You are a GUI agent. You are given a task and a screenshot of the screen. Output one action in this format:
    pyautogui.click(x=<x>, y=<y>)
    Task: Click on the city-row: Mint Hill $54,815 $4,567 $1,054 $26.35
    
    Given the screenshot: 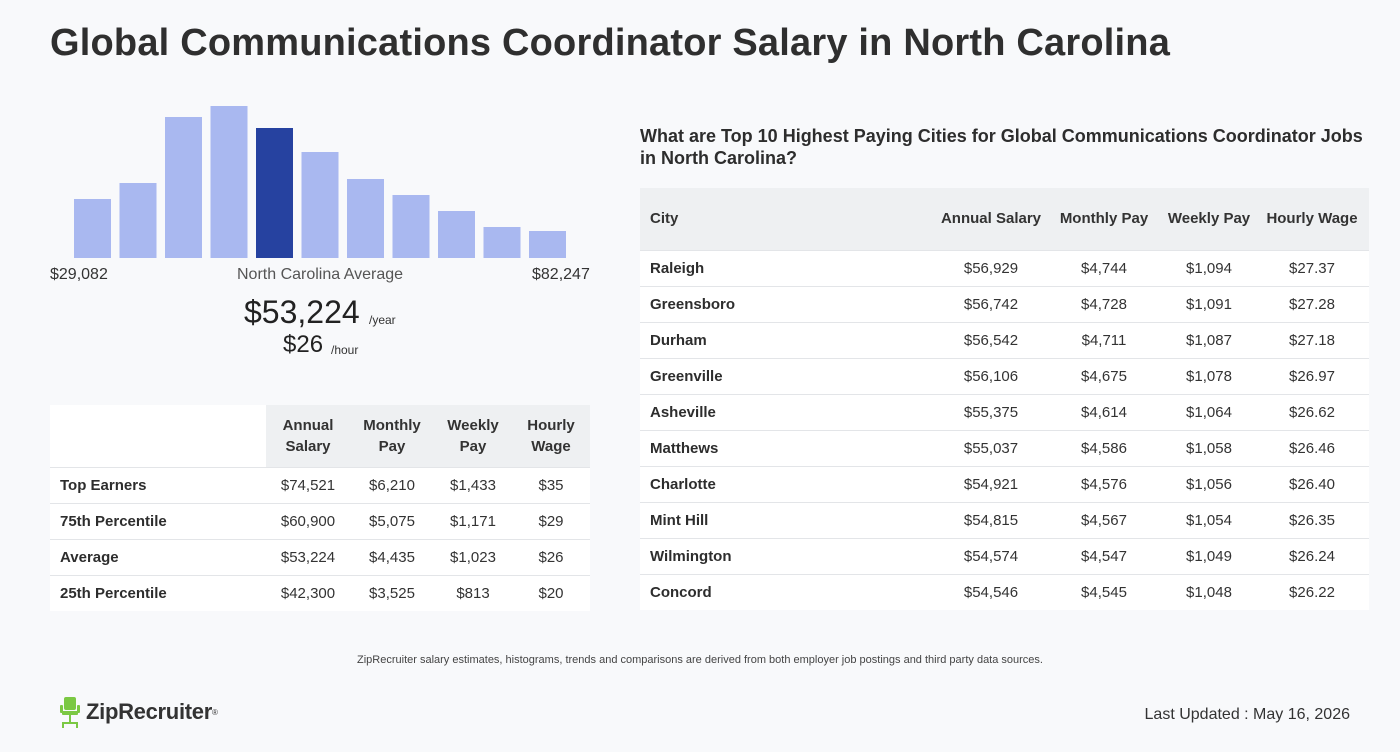 What is the action you would take?
    pyautogui.click(x=1004, y=519)
    